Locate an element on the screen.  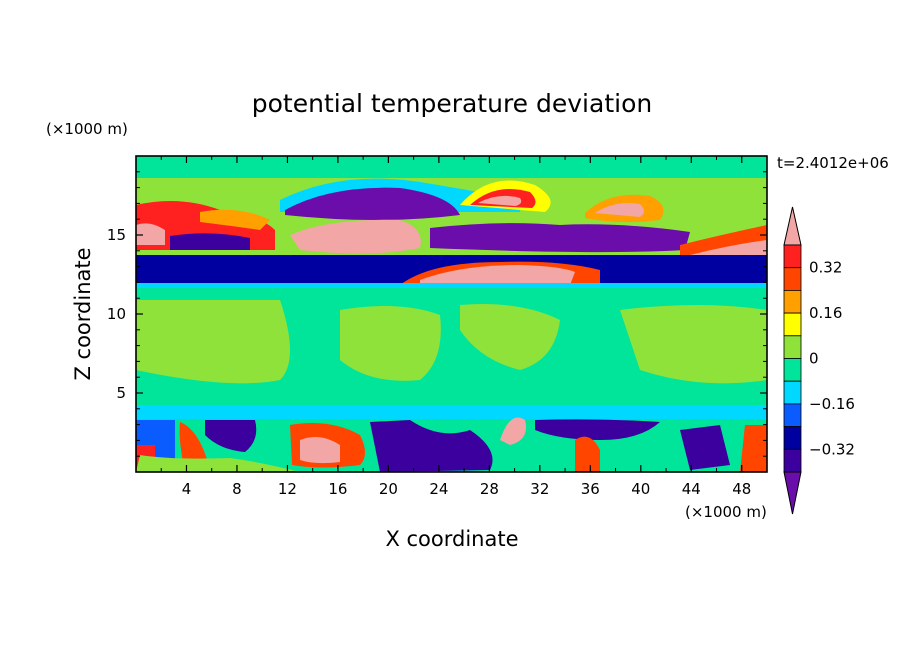
colorbar-min-arrow is located at coordinates (792, 493).